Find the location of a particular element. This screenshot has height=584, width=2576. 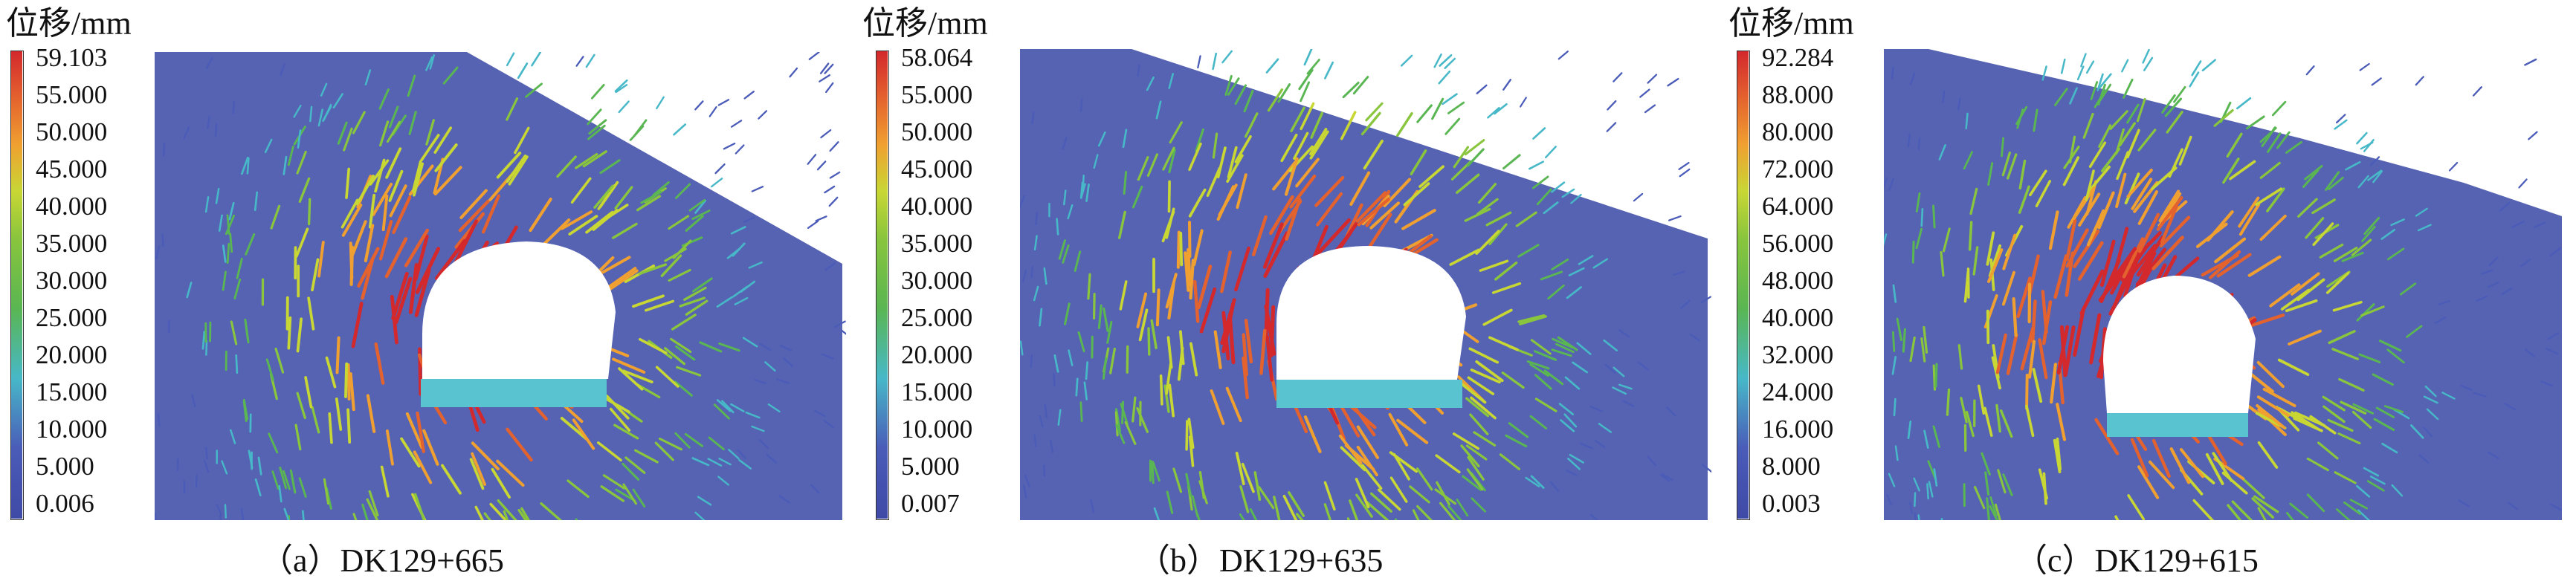

colorbar-gradient is located at coordinates (882, 285).